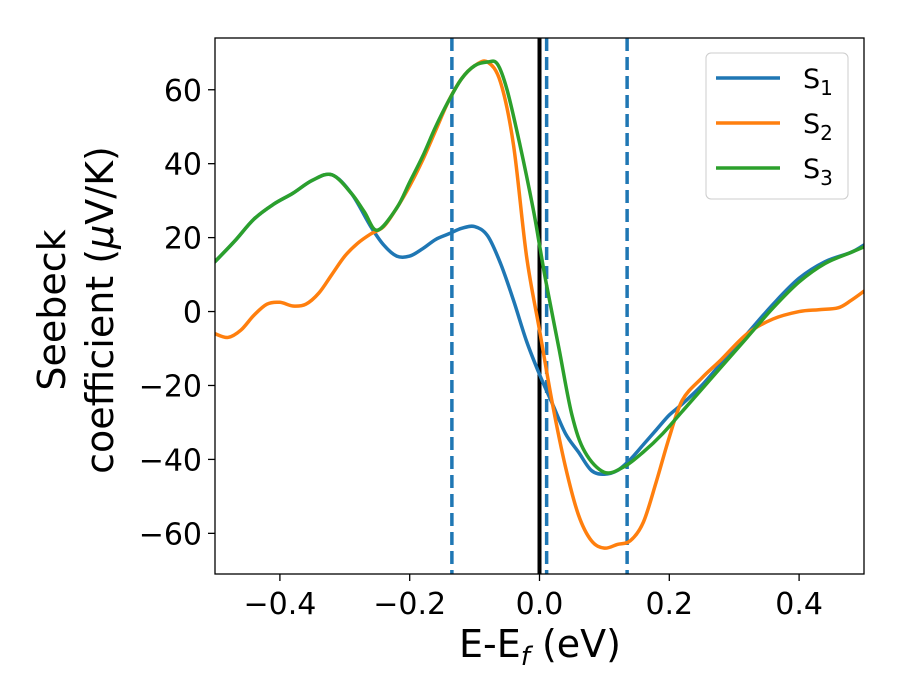 This screenshot has width=900, height=700. Describe the element at coordinates (575, 644) in the screenshot. I see `x-axis-title-unit: (eV)` at that location.